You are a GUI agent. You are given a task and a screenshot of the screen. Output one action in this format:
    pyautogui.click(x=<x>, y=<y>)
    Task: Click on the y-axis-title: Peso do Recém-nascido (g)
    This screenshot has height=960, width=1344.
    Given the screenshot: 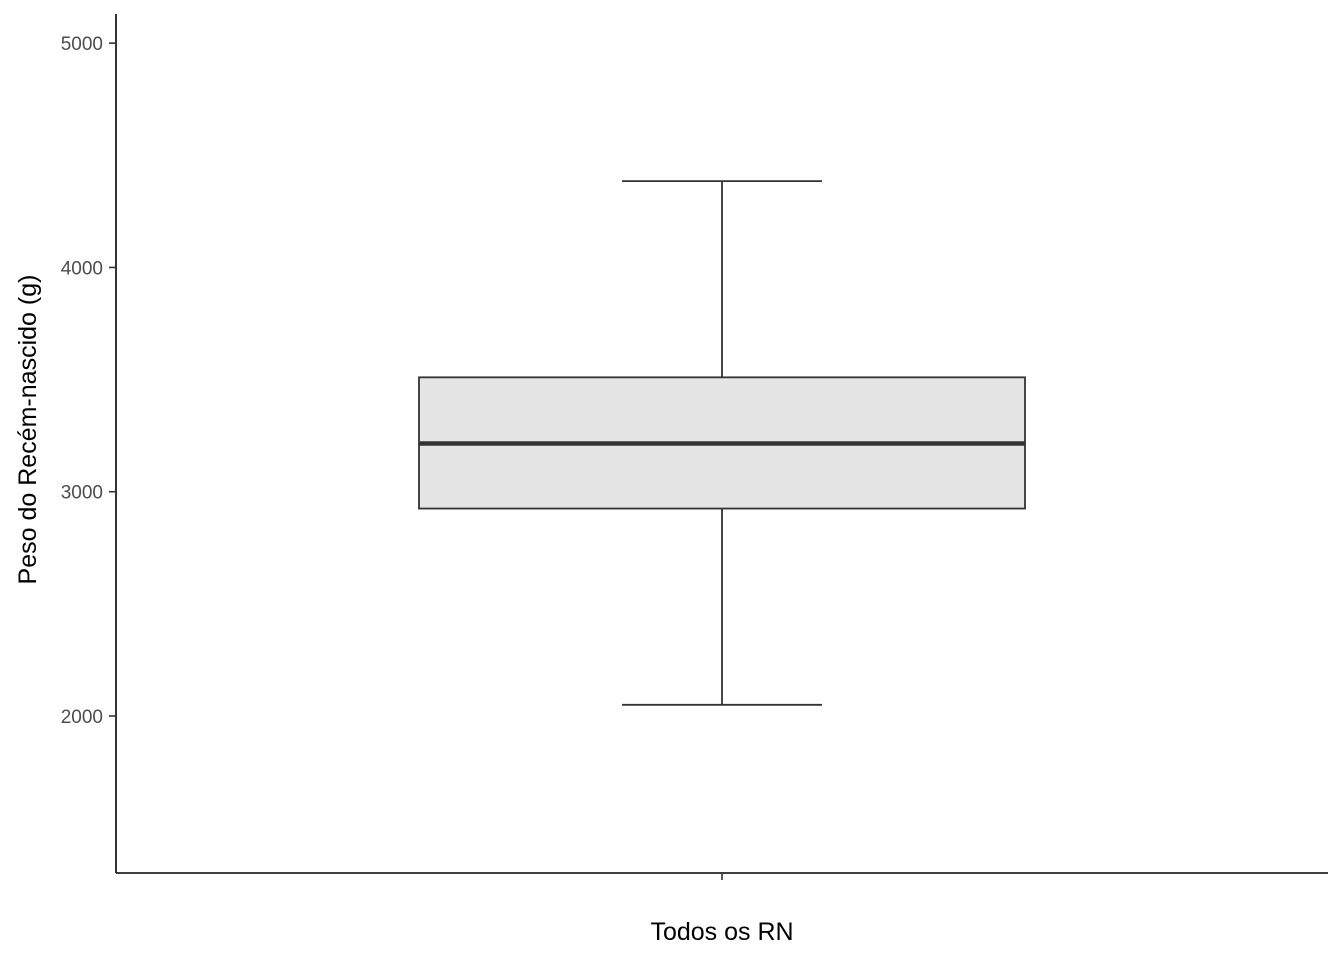 What is the action you would take?
    pyautogui.click(x=28, y=430)
    